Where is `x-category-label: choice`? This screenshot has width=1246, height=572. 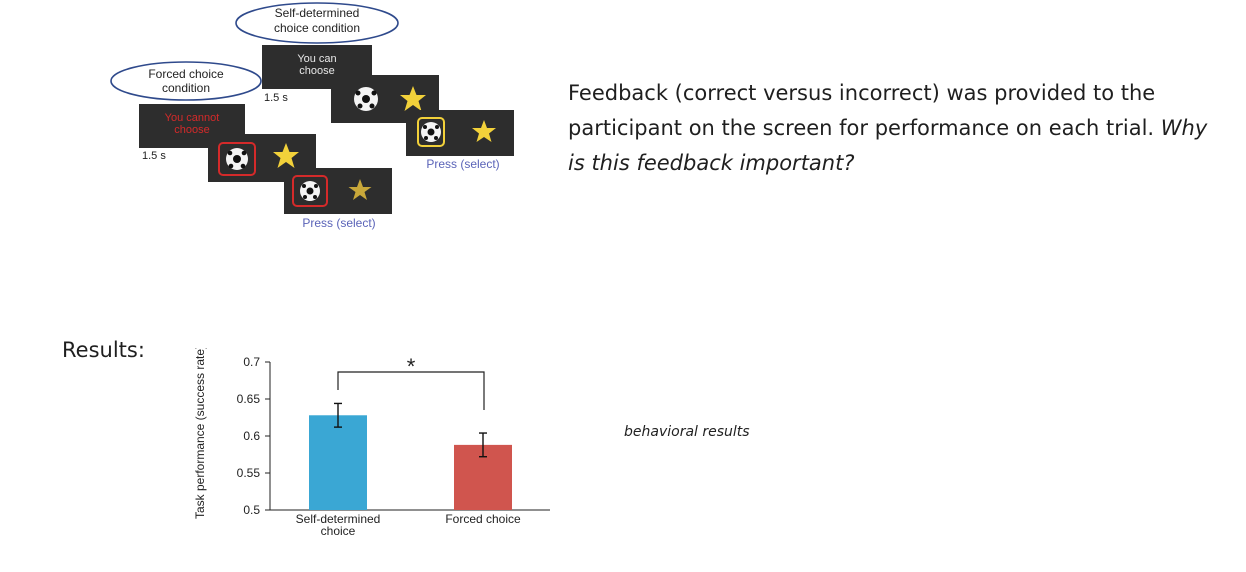
x-category-label: choice is located at coordinates (338, 531).